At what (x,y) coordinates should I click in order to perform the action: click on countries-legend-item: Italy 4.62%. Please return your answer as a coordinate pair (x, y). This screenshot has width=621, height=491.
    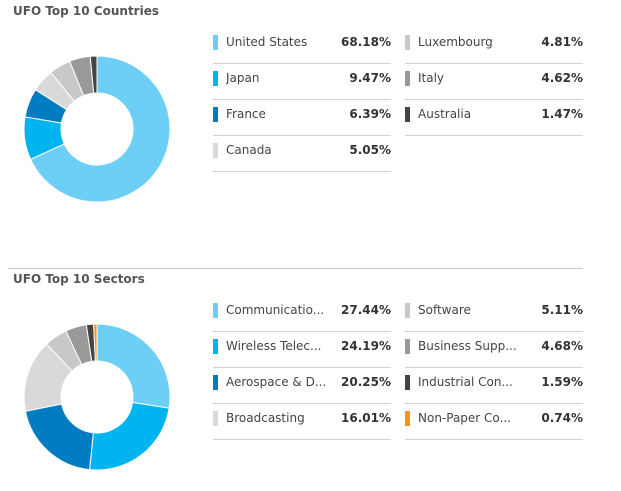
    Looking at the image, I should click on (494, 82).